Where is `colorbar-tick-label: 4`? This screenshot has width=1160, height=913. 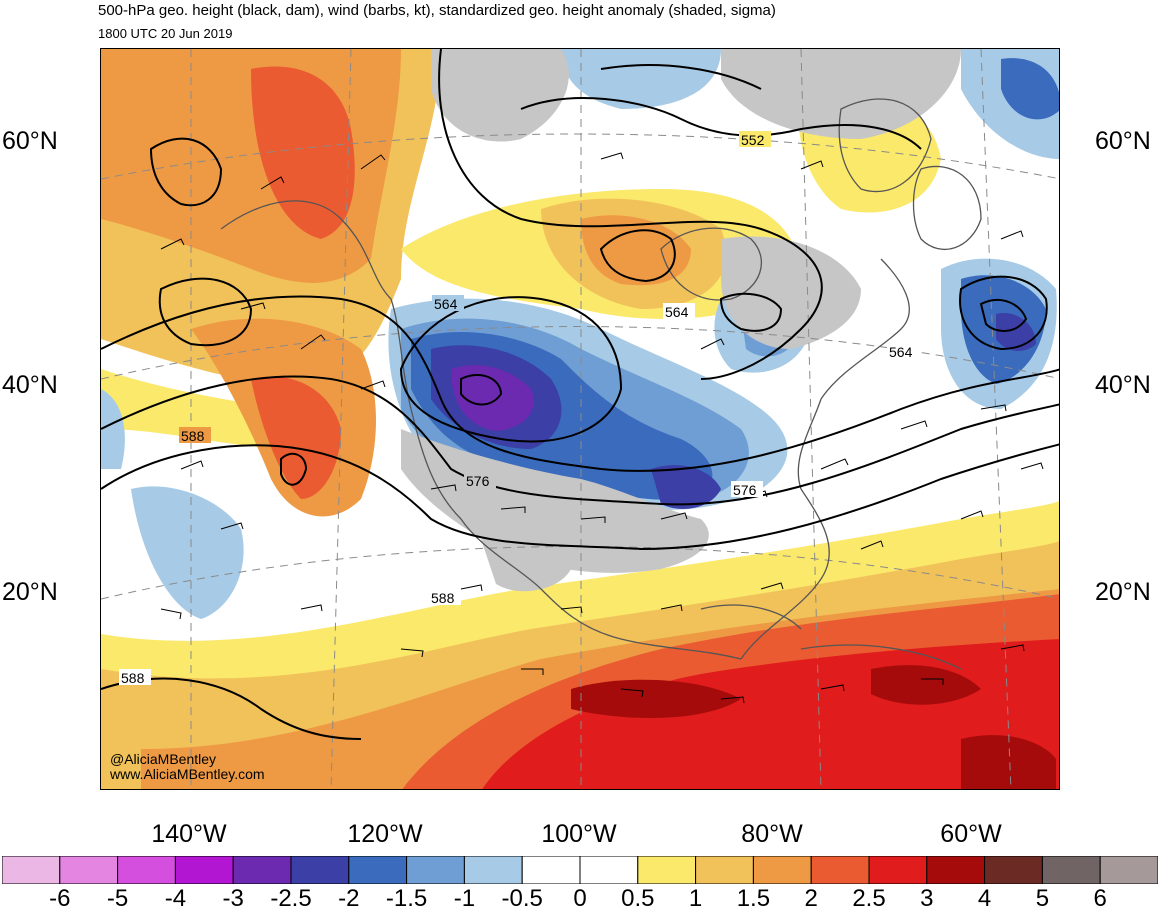
colorbar-tick-label: 4 is located at coordinates (984, 898).